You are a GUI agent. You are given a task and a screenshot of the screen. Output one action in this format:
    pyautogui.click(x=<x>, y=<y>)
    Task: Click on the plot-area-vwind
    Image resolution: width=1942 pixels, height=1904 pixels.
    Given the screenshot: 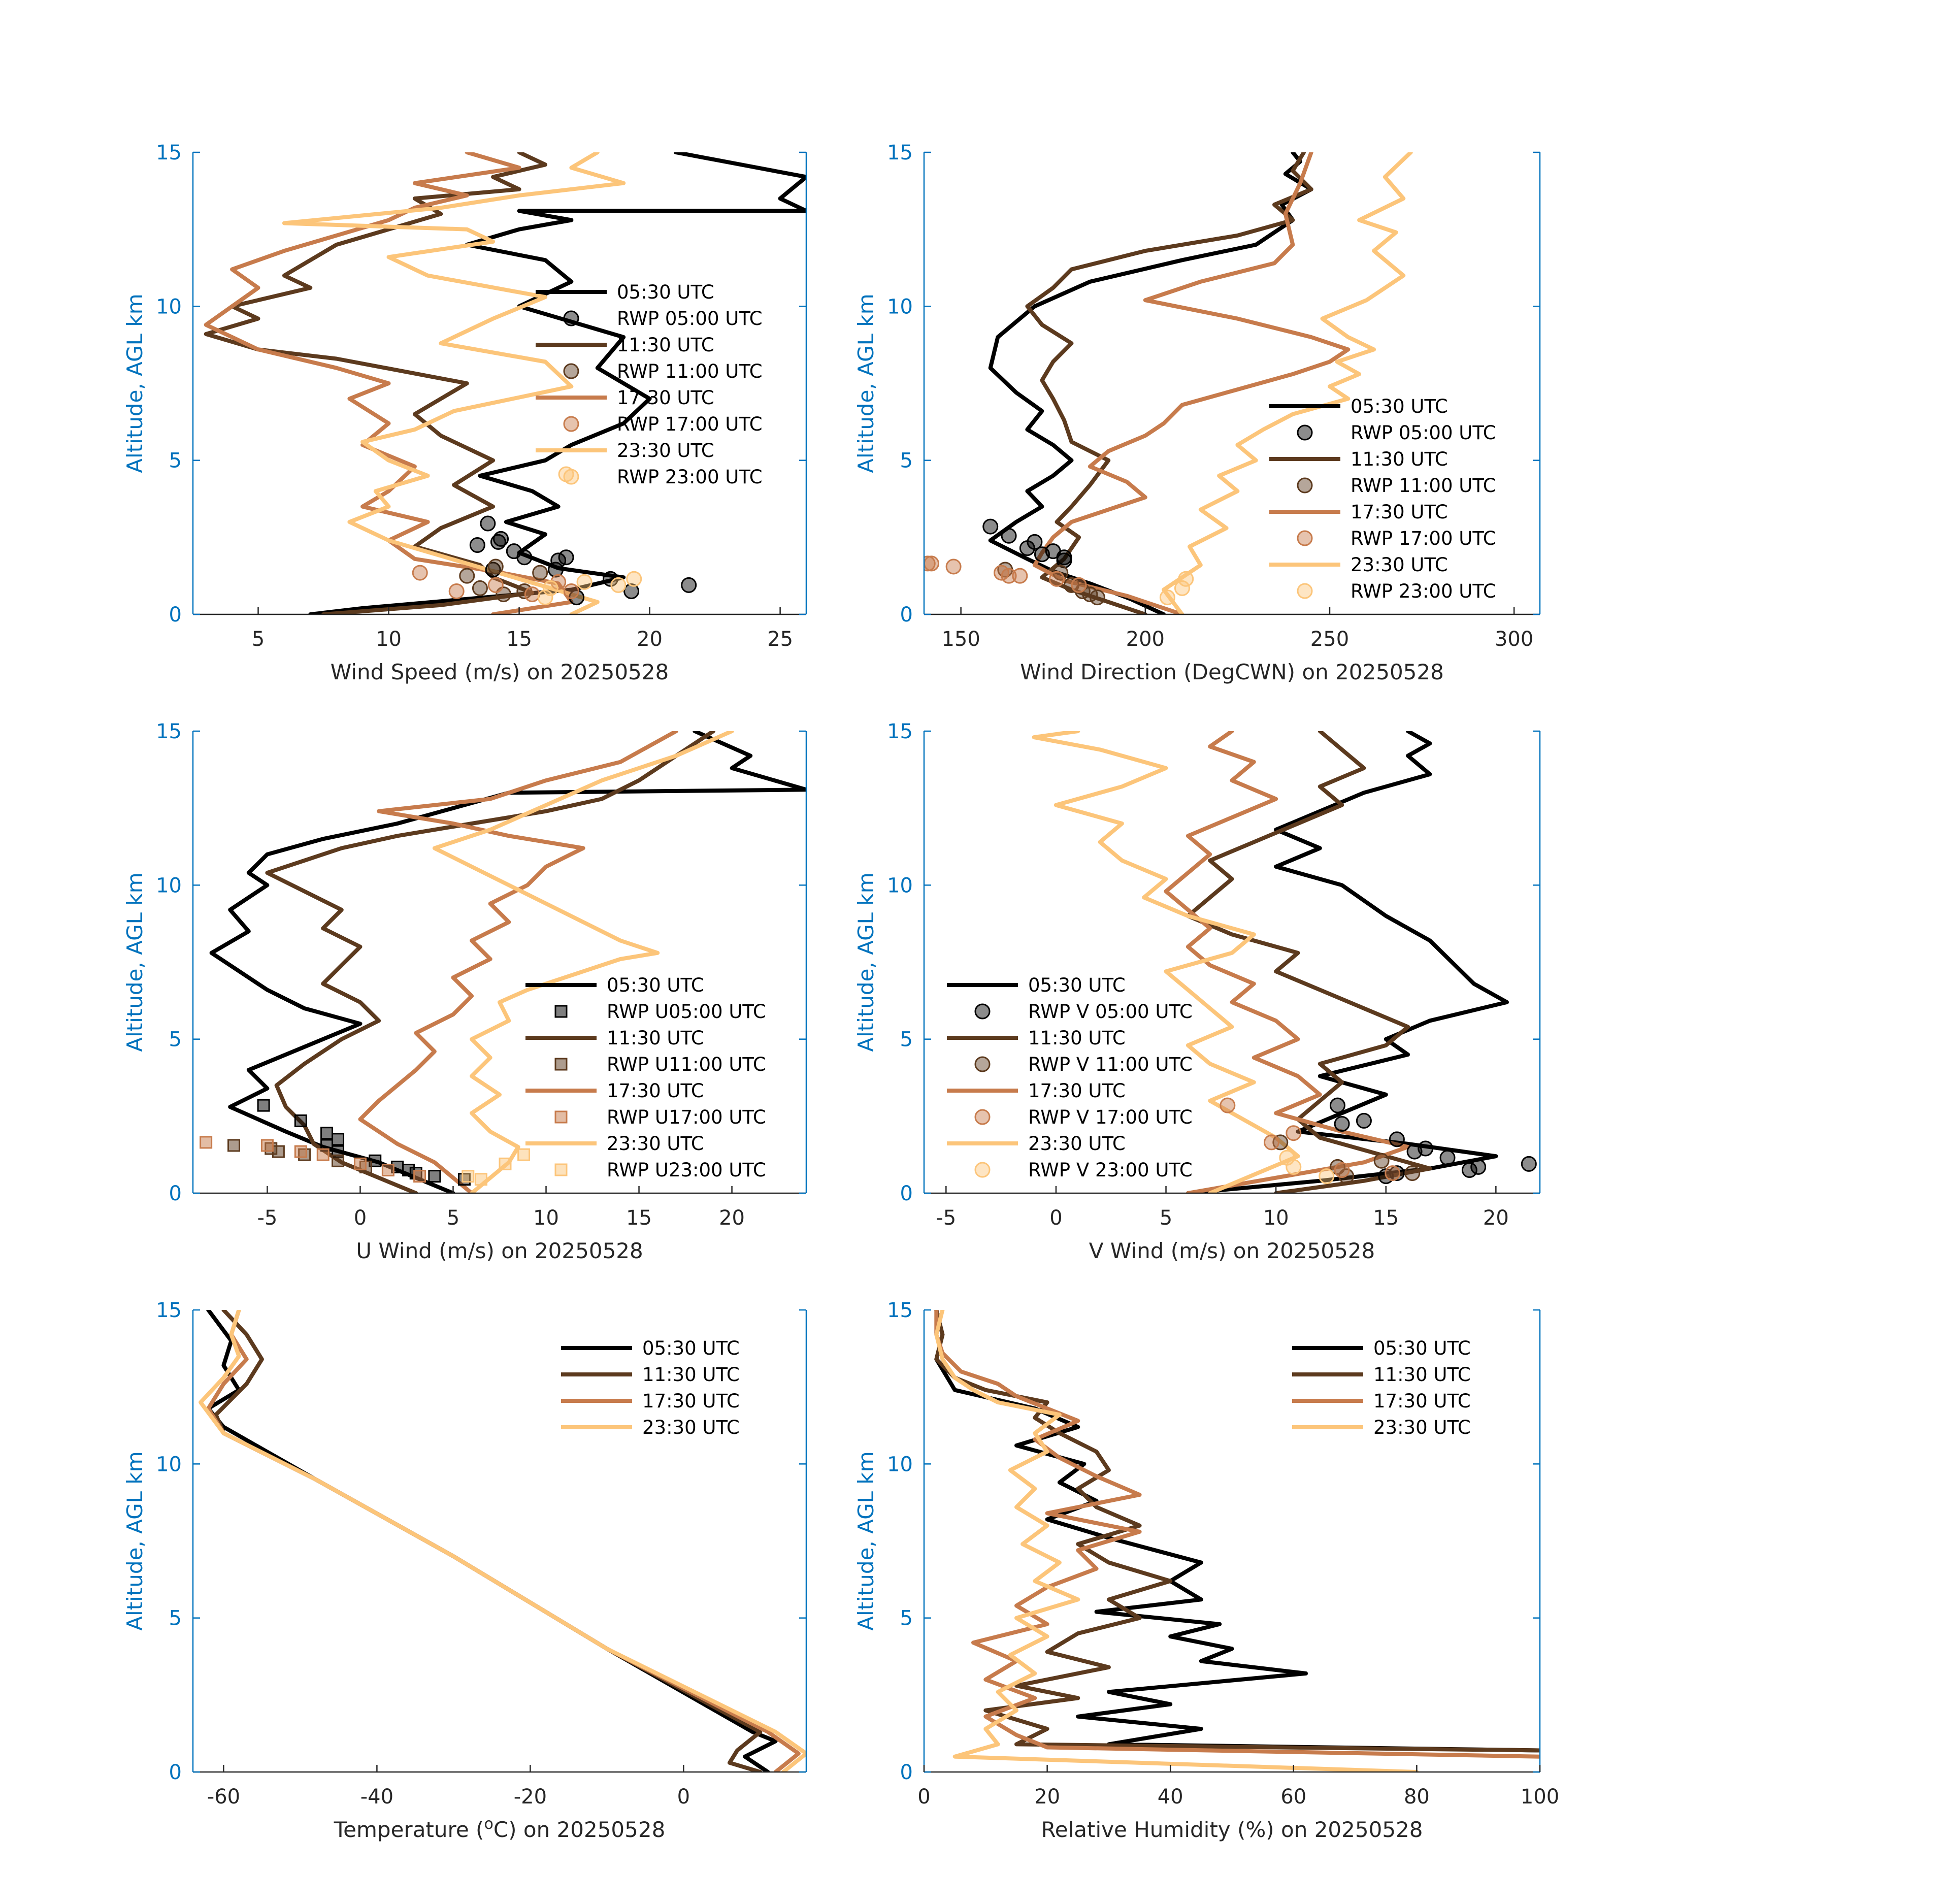 What is the action you would take?
    pyautogui.click(x=1284, y=962)
    